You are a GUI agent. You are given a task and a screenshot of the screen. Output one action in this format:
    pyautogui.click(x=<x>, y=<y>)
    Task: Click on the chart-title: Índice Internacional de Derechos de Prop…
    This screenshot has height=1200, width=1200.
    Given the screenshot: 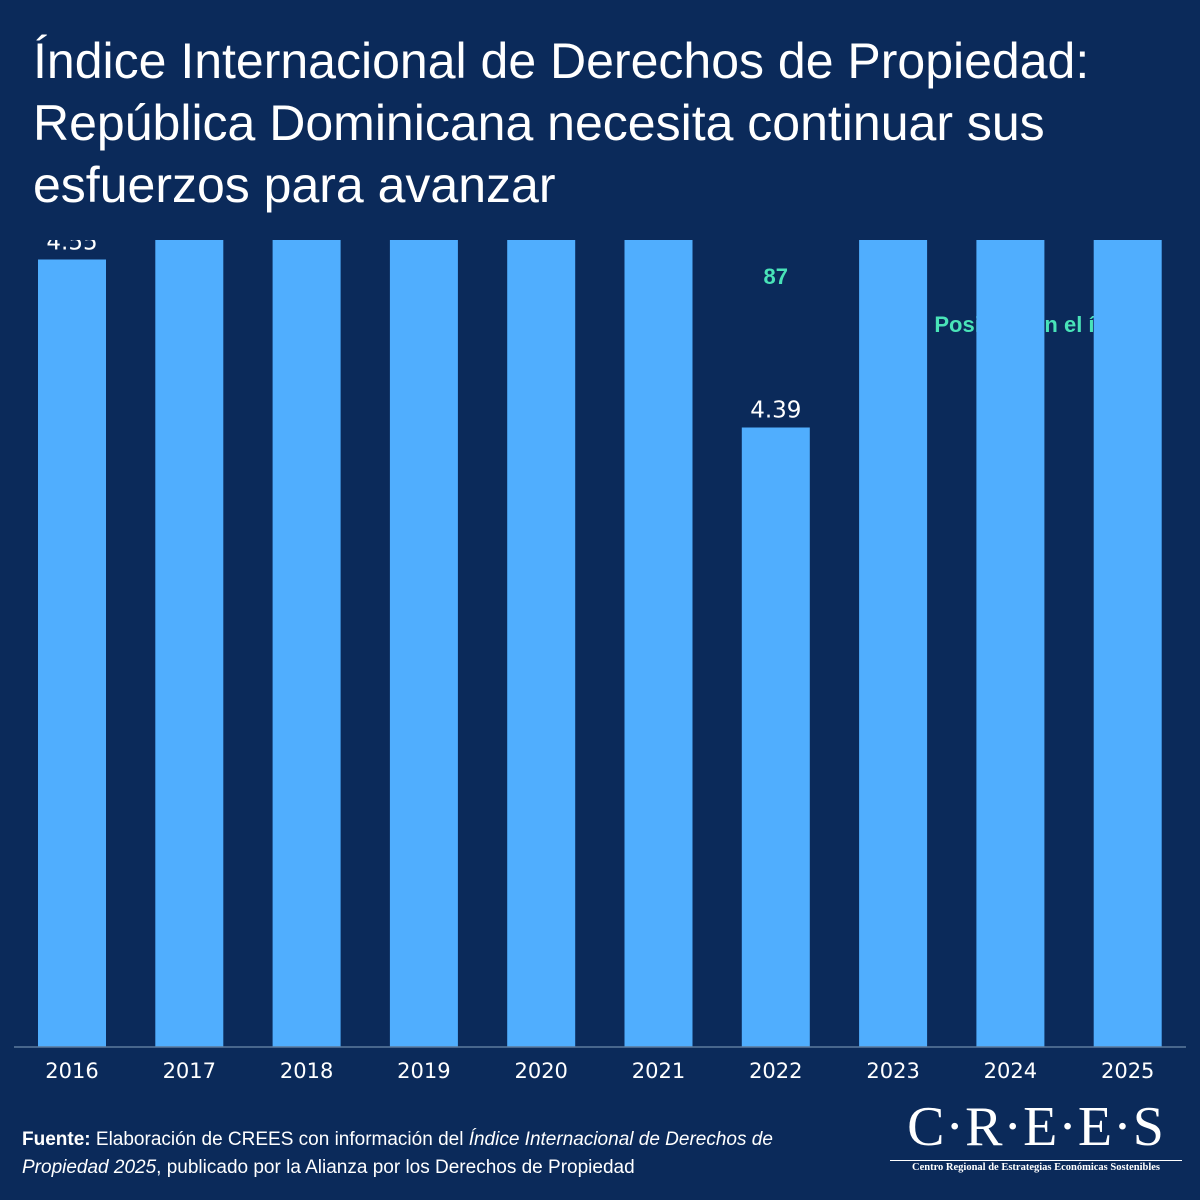 What is the action you would take?
    pyautogui.click(x=603, y=123)
    